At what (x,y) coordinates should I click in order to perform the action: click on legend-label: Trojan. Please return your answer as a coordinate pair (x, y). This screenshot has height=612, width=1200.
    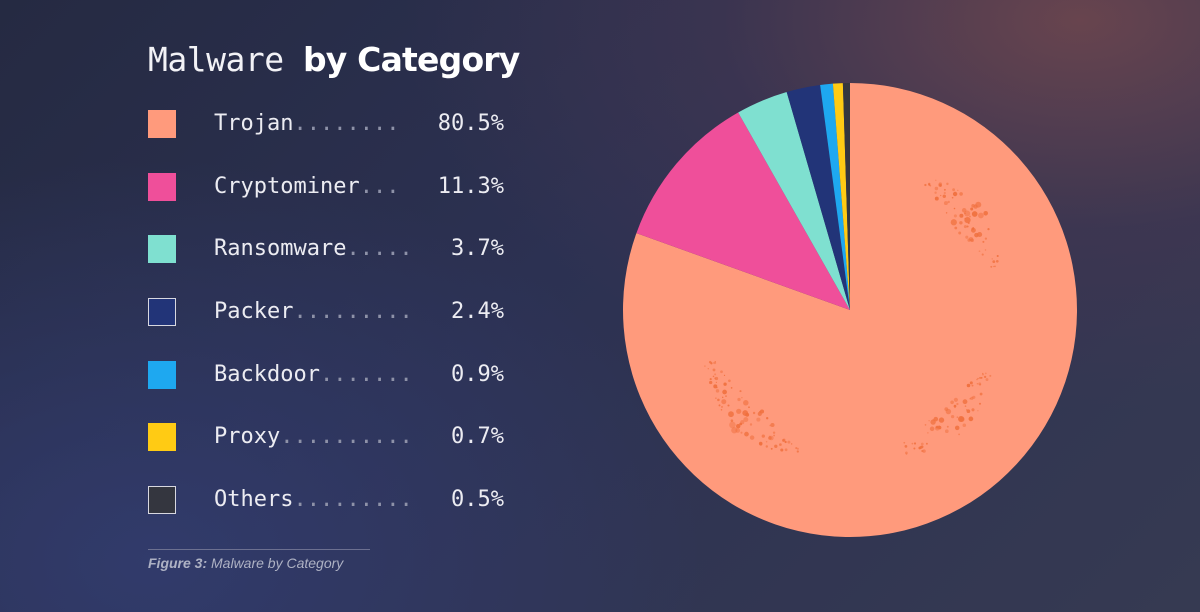
    Looking at the image, I should click on (254, 123).